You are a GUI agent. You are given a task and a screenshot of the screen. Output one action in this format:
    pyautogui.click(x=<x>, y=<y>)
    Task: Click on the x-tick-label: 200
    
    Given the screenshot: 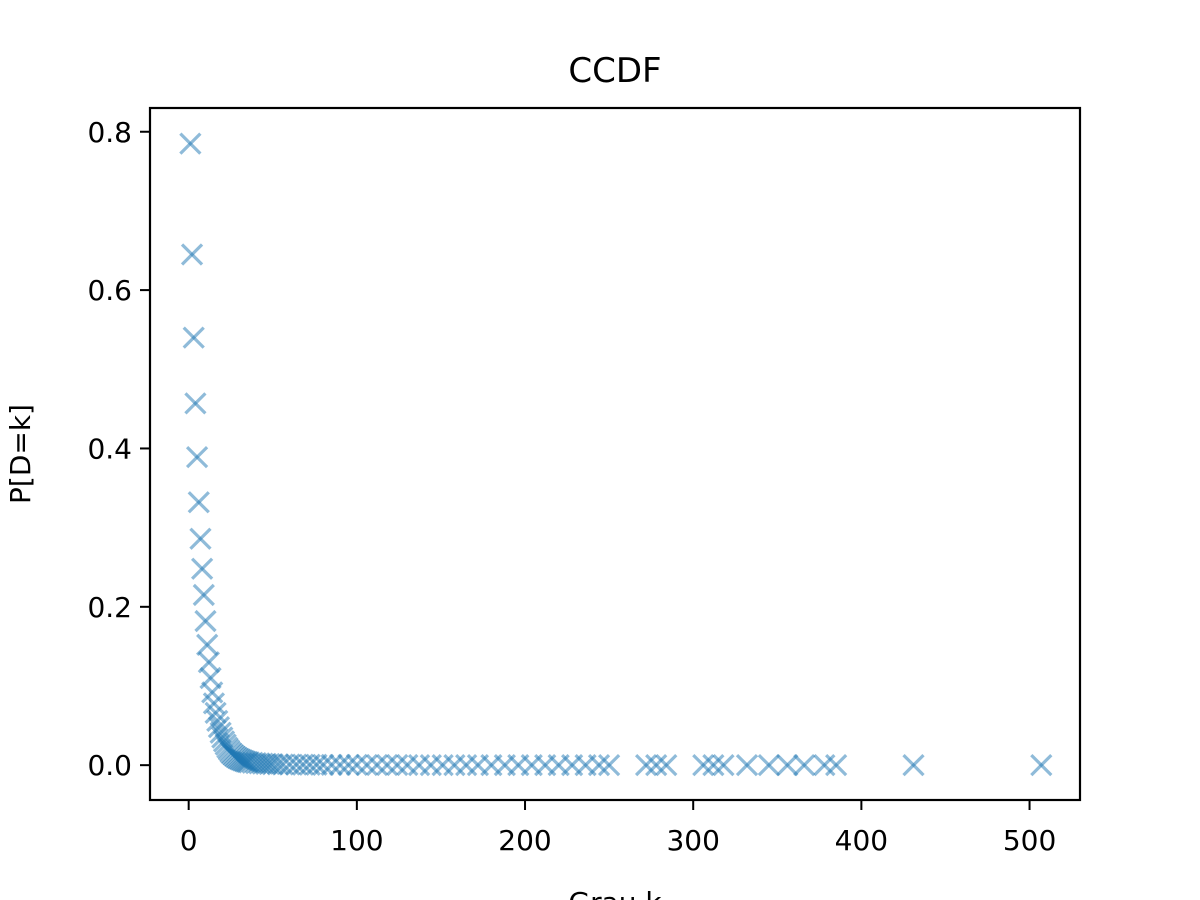 What is the action you would take?
    pyautogui.click(x=524, y=840)
    